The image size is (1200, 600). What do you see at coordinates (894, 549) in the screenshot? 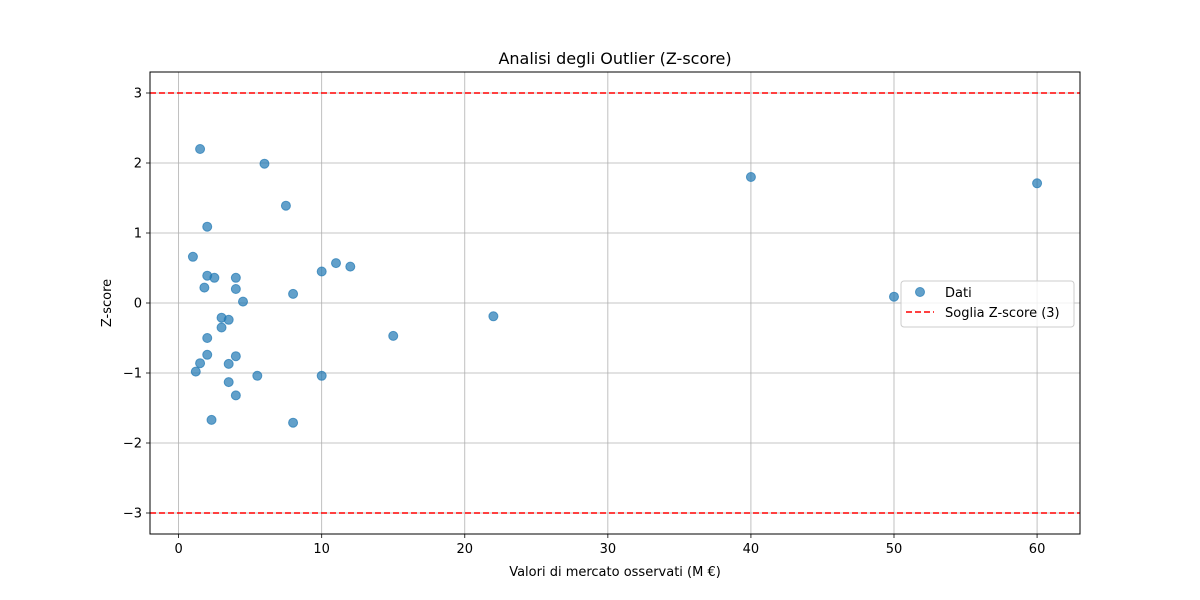
I see `x-tick-label: 50` at bounding box center [894, 549].